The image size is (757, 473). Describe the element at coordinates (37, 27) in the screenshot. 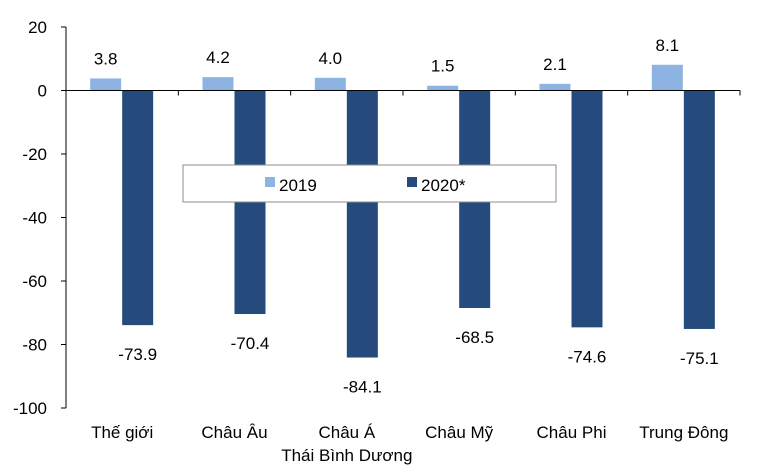

I see `y-tick-label: 20` at that location.